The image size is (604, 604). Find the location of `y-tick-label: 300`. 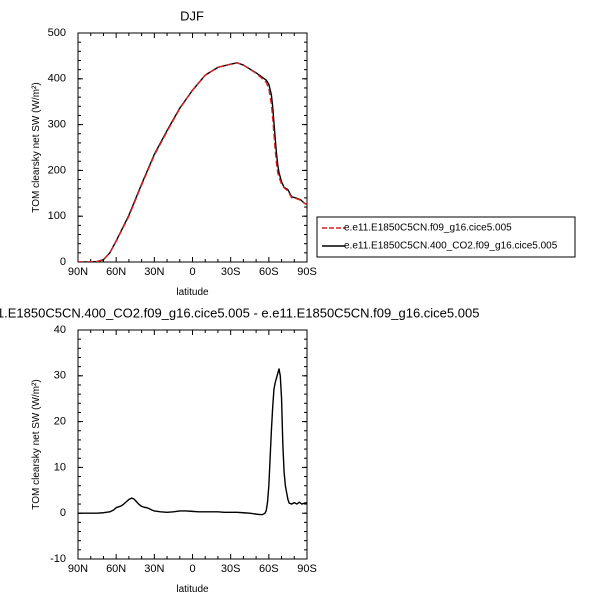

y-tick-label: 300 is located at coordinates (57, 125).